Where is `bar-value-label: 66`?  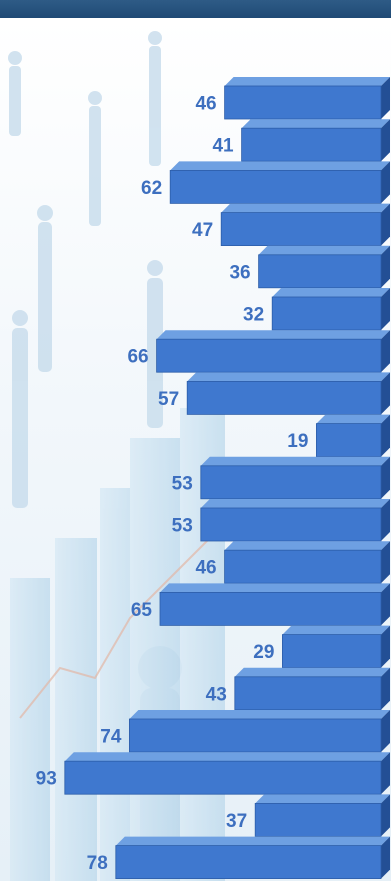
bar-value-label: 66 is located at coordinates (137, 357).